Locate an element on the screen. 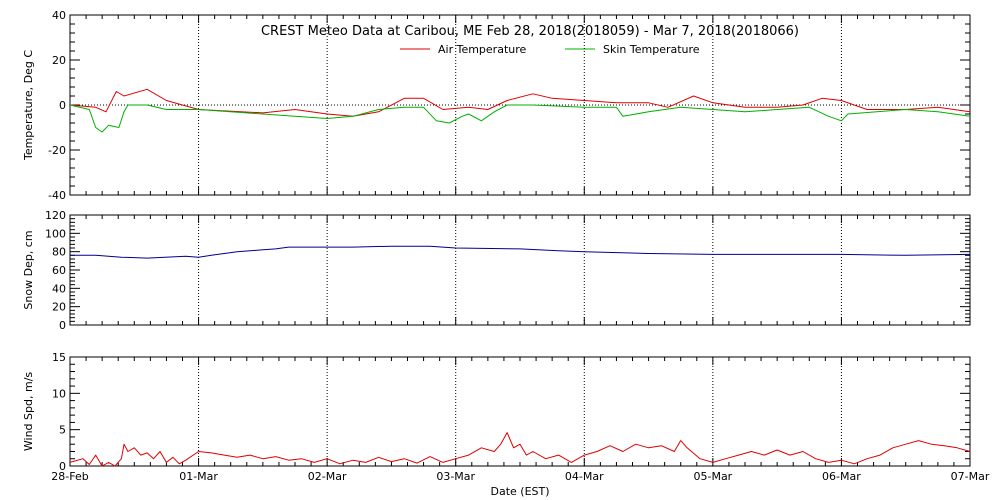  y-tick-label: 5 is located at coordinates (62, 430).